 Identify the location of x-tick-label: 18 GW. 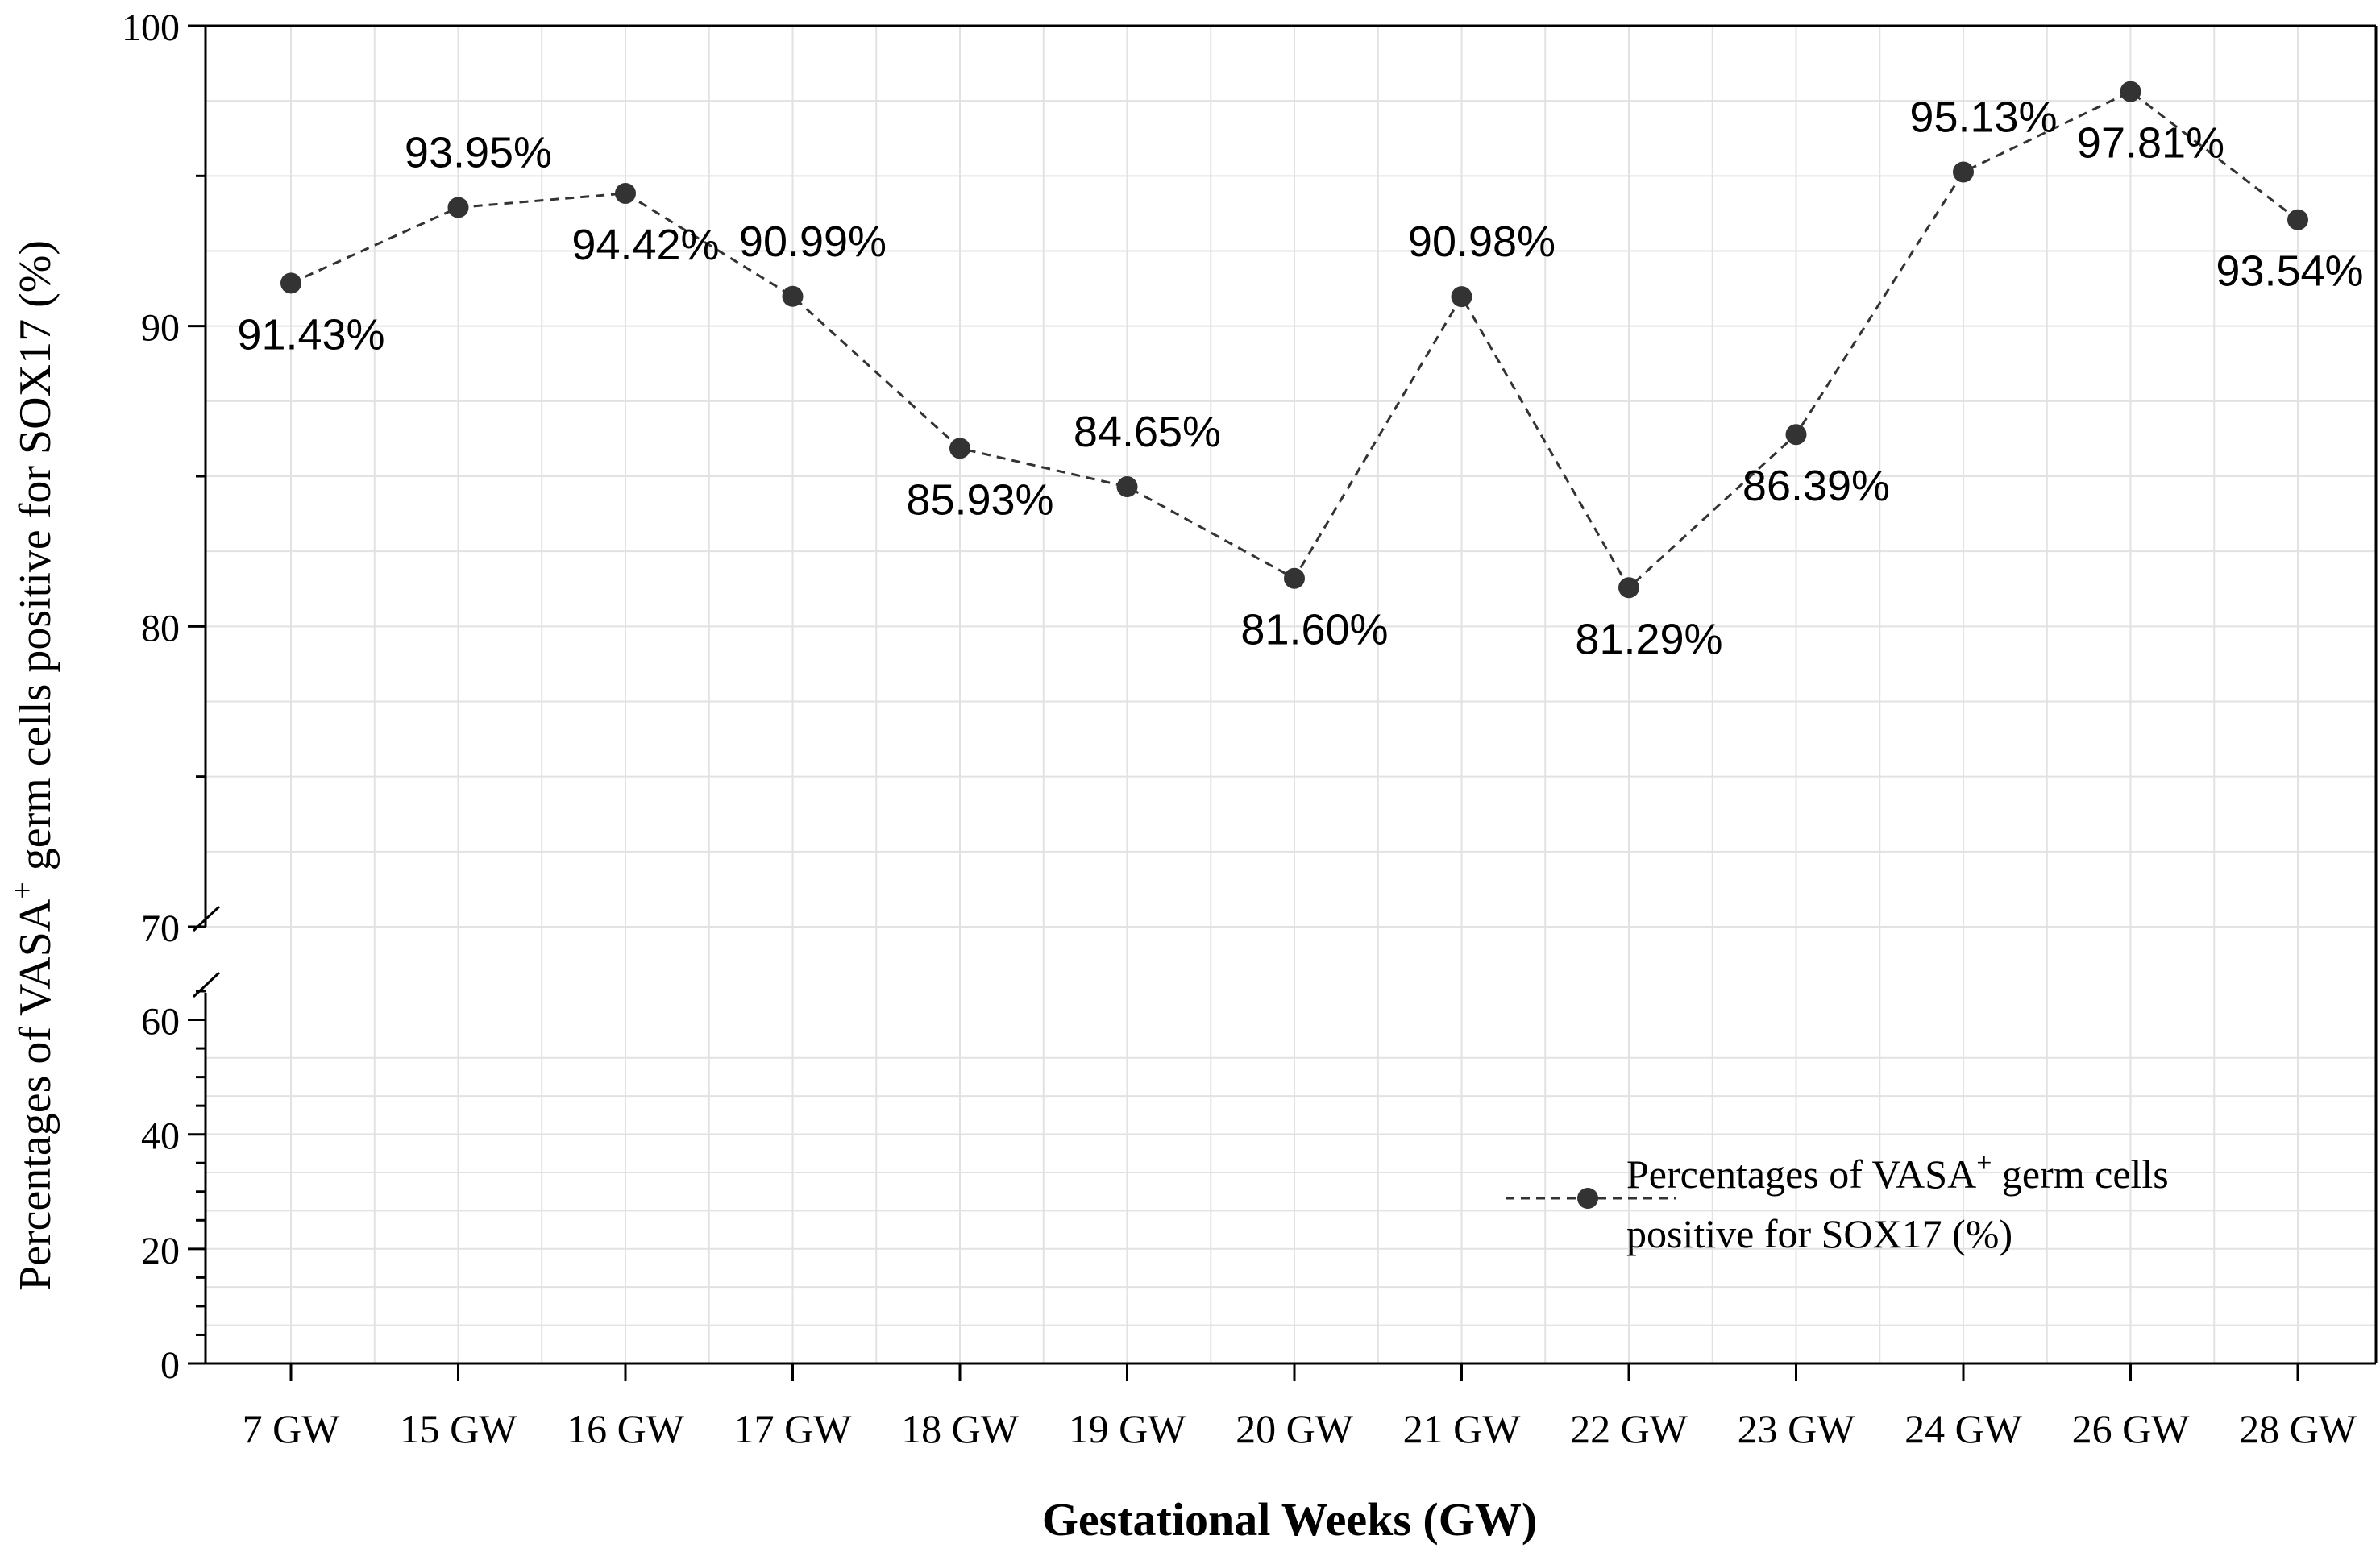
(961, 1429).